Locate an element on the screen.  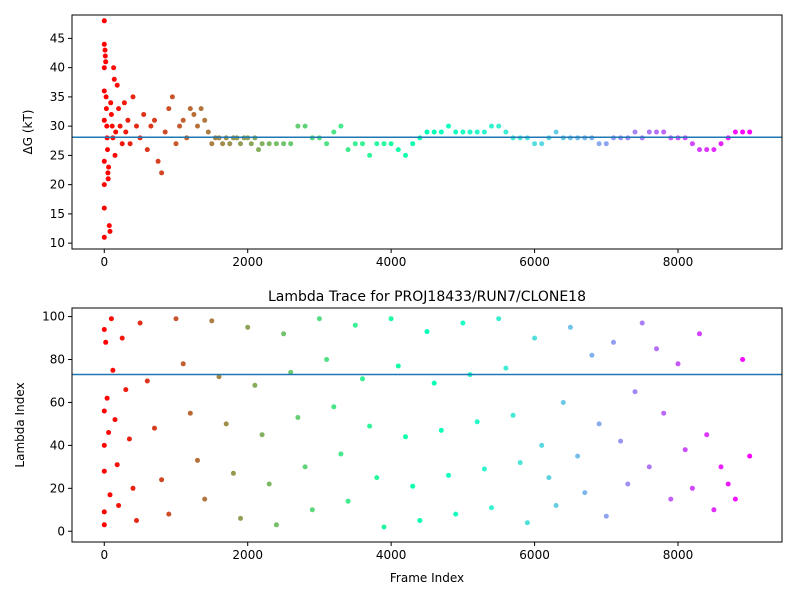
x-tick-label: 2000 is located at coordinates (247, 262).